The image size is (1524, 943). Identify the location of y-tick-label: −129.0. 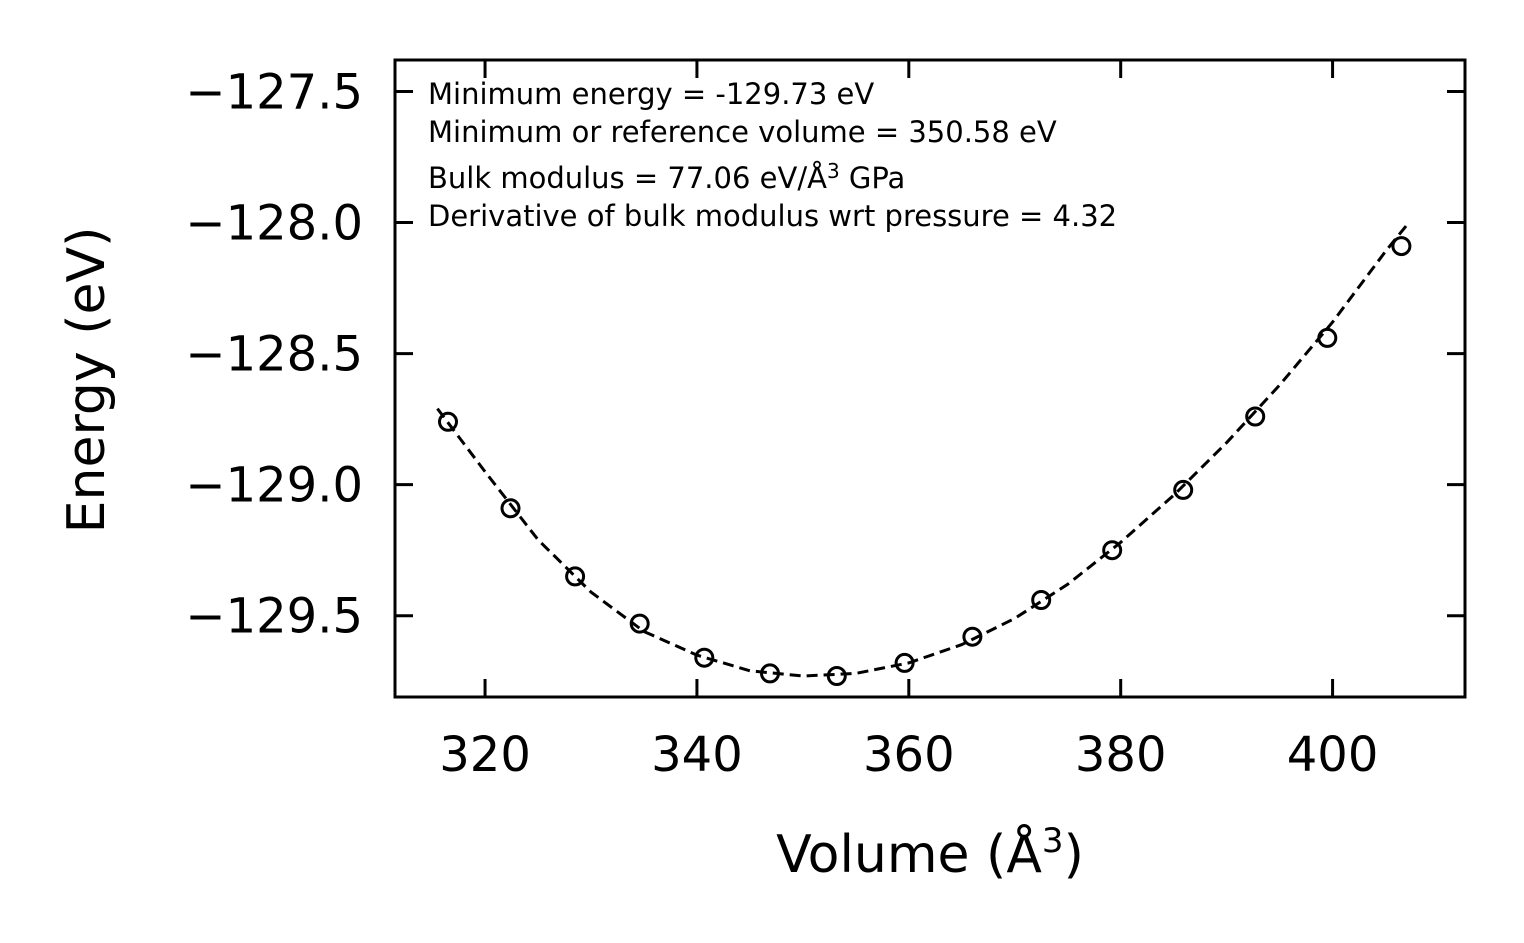
(274, 486).